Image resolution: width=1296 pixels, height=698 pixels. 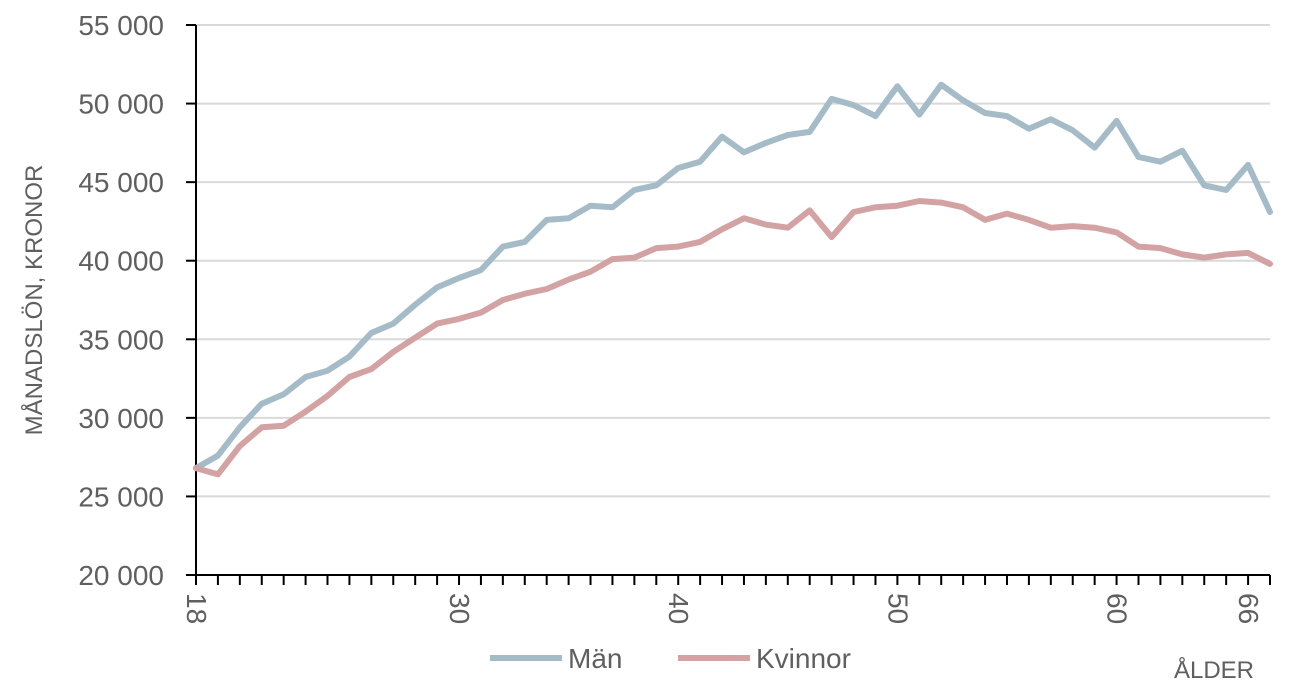 I want to click on y-tick-label: 50 000, so click(x=121, y=104).